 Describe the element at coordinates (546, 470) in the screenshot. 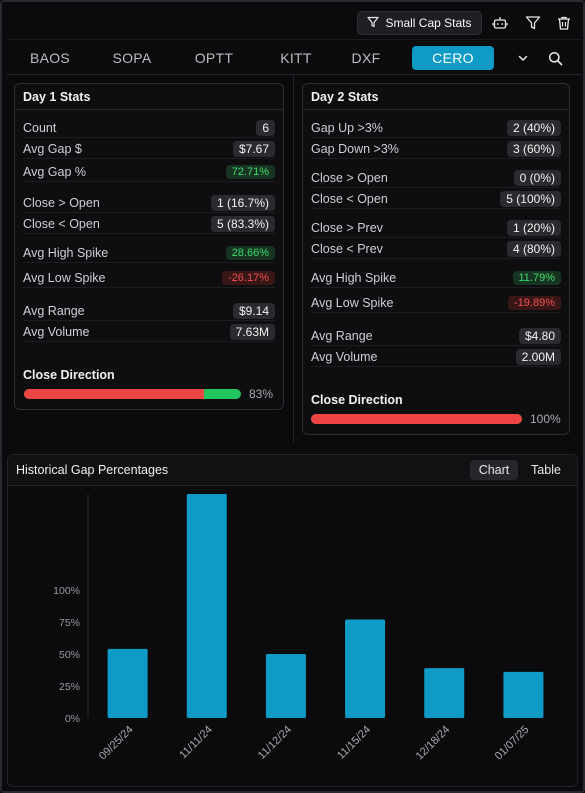

I see `table-view-button: Table` at that location.